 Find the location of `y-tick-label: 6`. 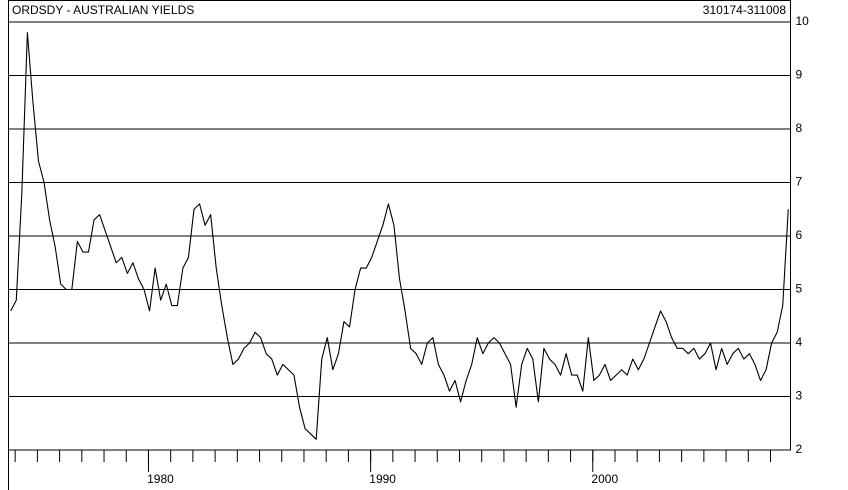

y-tick-label: 6 is located at coordinates (799, 235).